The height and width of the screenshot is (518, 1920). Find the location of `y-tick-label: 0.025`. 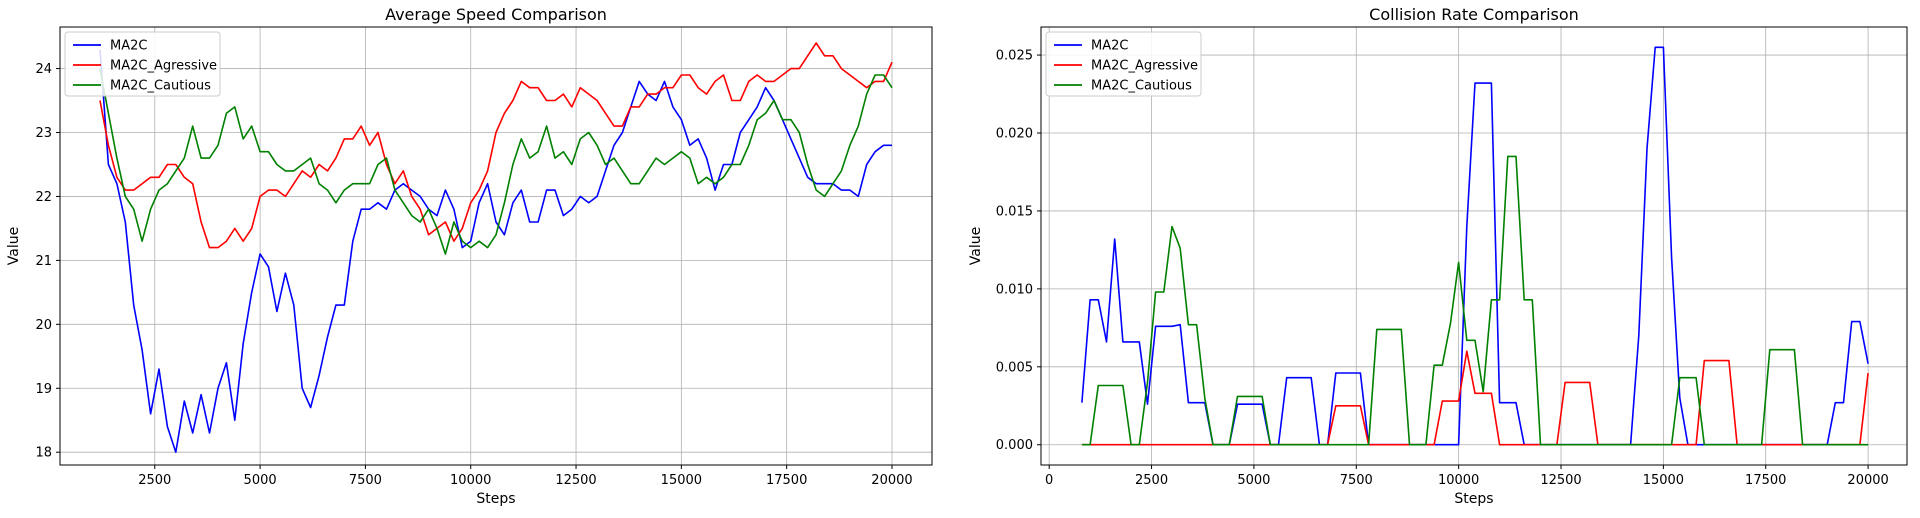

y-tick-label: 0.025 is located at coordinates (1014, 56).